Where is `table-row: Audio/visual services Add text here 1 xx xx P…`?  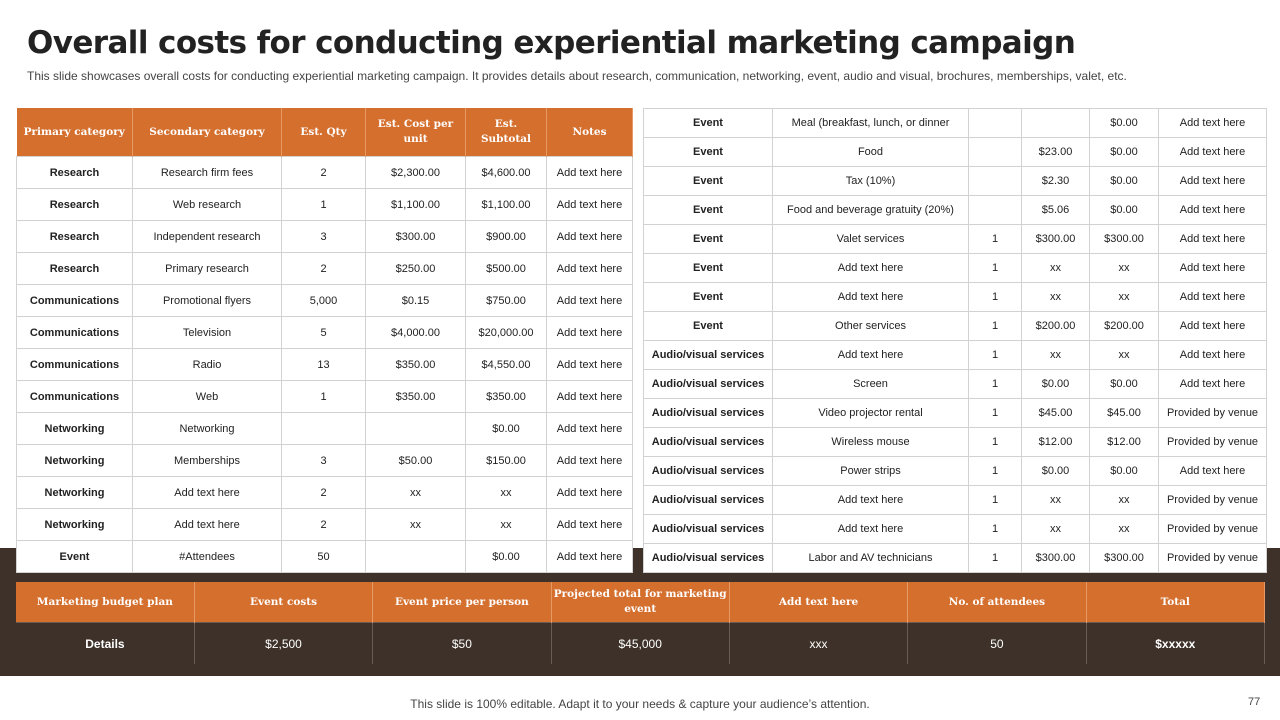
table-row: Audio/visual services Add text here 1 xx xx P… is located at coordinates (955, 500).